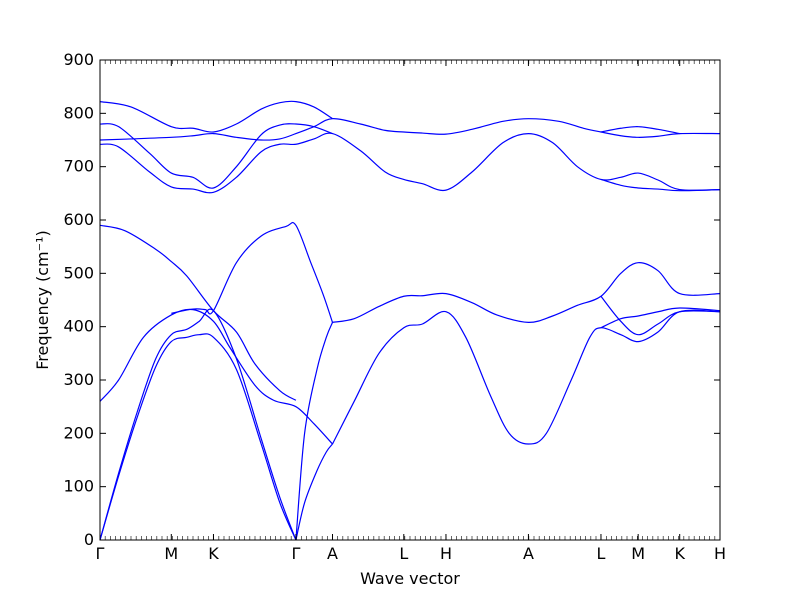 The image size is (800, 600). Describe the element at coordinates (78, 59) in the screenshot. I see `y-tick-label: 900` at that location.